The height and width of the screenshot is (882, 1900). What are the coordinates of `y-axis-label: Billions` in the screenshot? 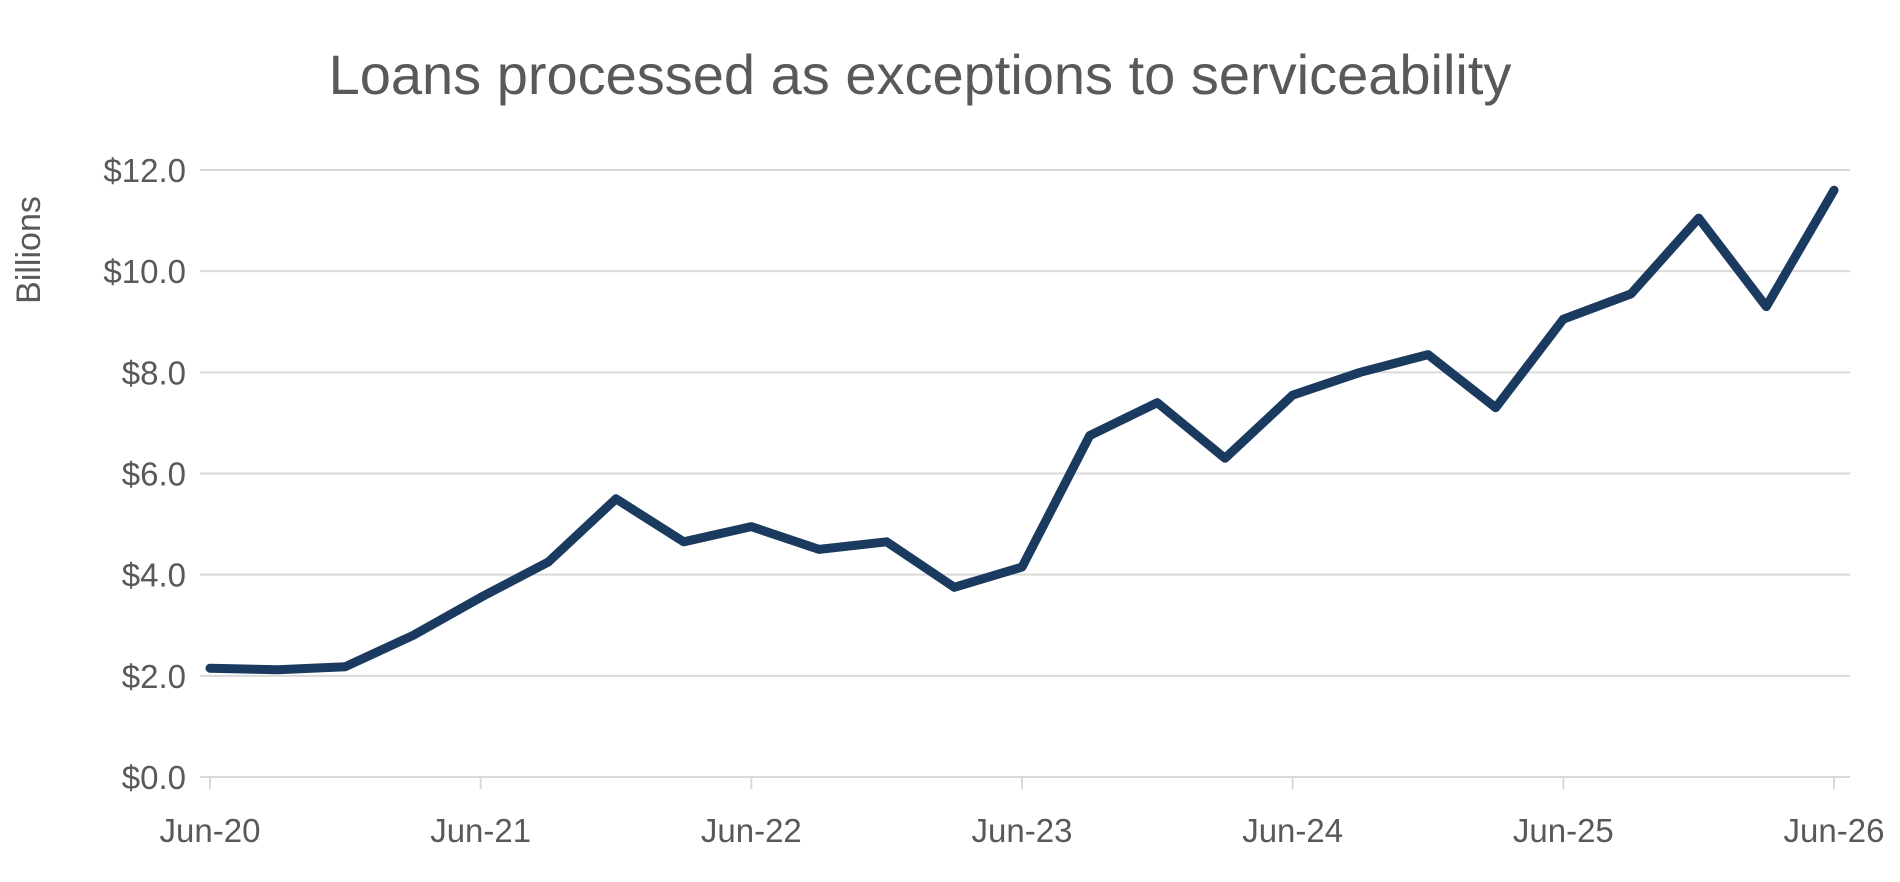 It's located at (29, 250).